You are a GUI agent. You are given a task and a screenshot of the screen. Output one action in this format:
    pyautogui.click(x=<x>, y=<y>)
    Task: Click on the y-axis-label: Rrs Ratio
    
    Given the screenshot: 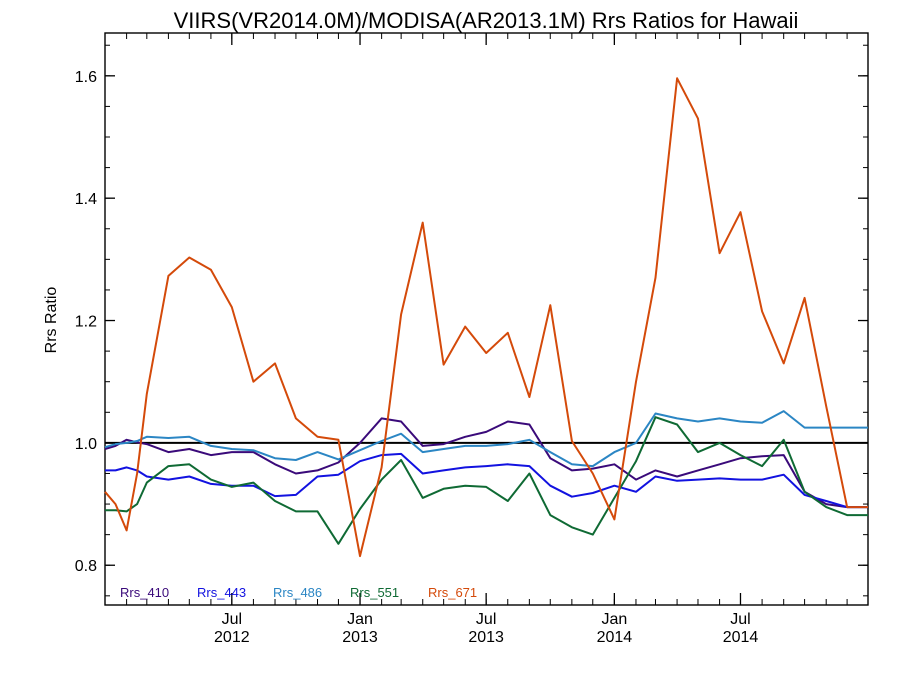 What is the action you would take?
    pyautogui.click(x=51, y=320)
    